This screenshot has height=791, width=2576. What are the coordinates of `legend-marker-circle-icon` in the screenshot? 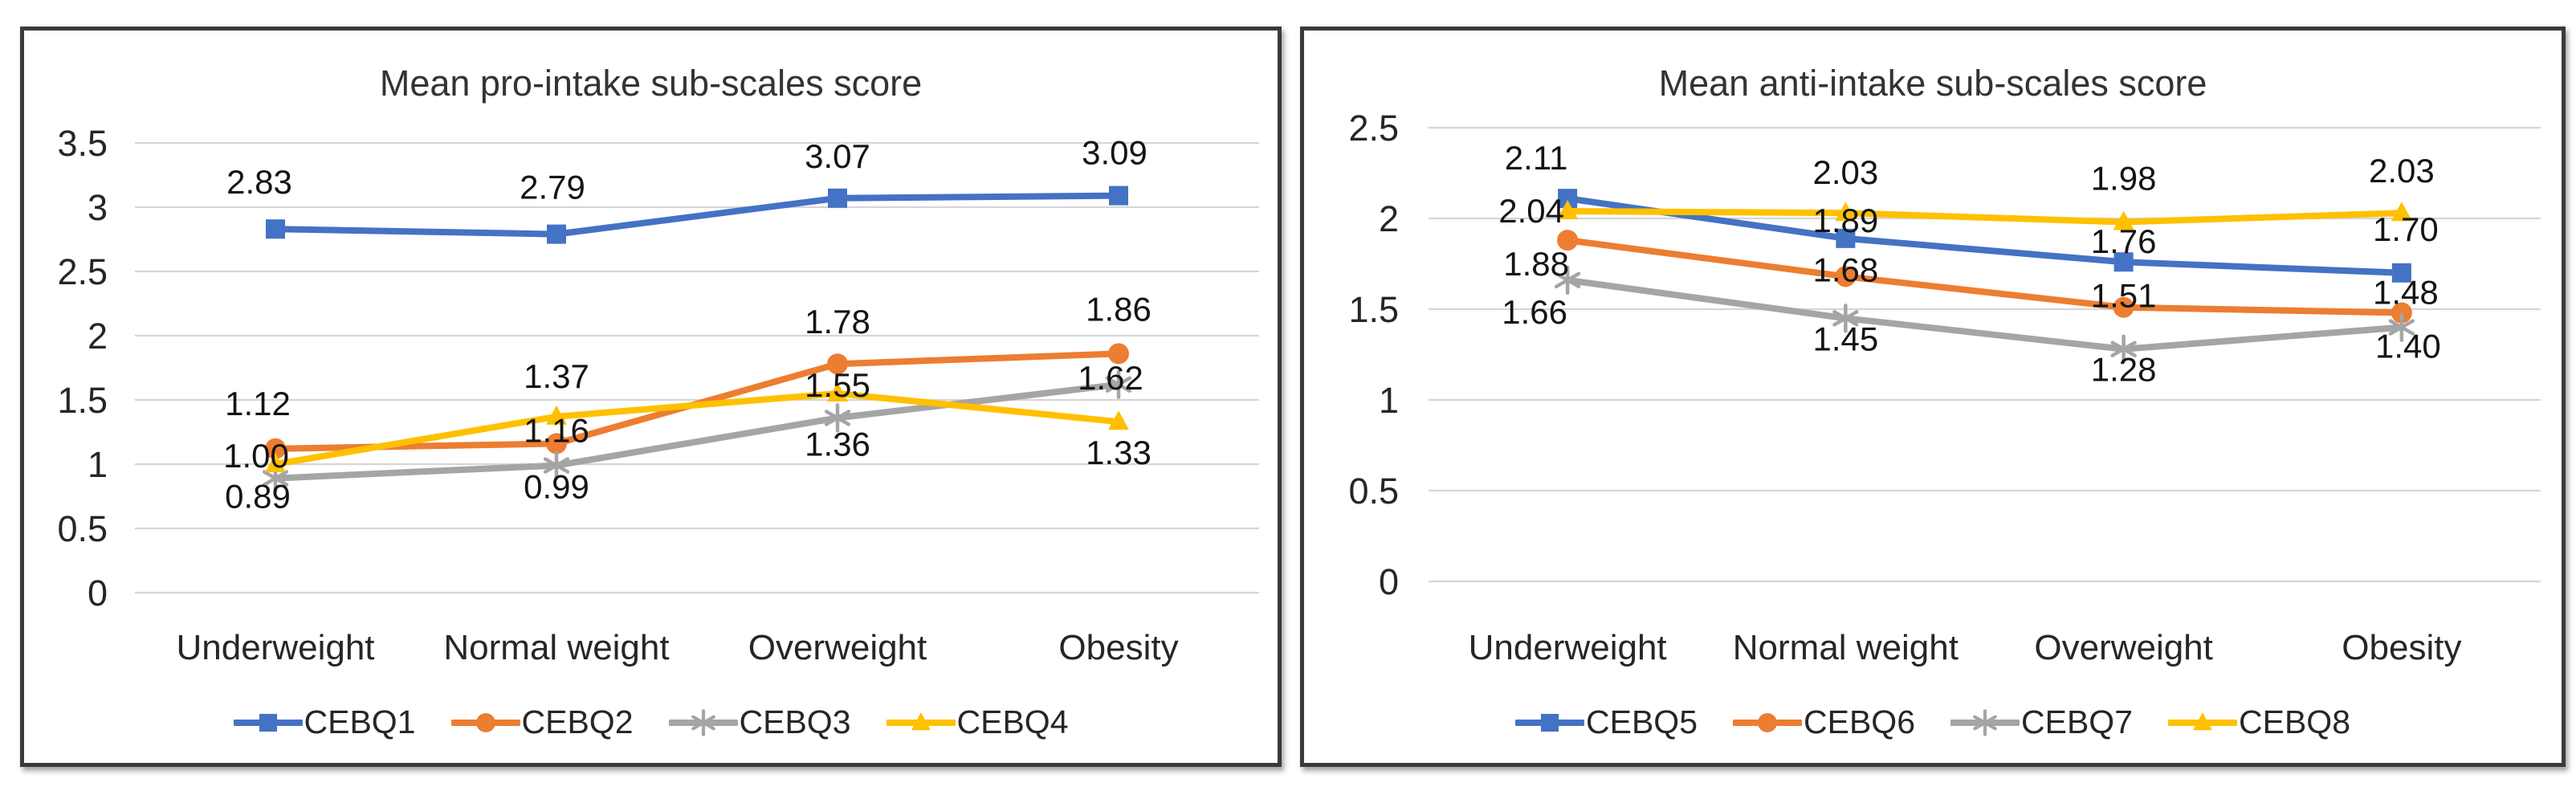 It's located at (485, 722).